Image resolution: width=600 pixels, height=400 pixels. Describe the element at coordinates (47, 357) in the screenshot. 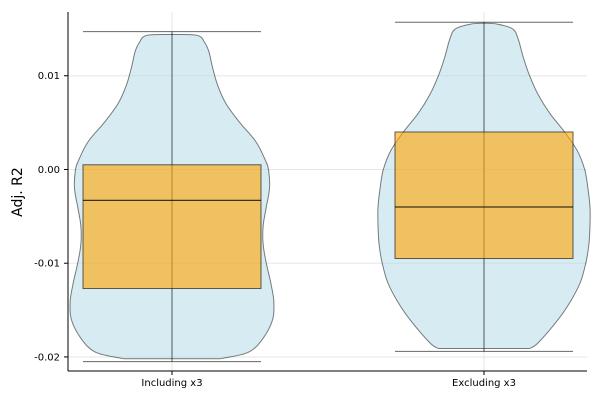

I see `y-tick-label: -0.02` at that location.